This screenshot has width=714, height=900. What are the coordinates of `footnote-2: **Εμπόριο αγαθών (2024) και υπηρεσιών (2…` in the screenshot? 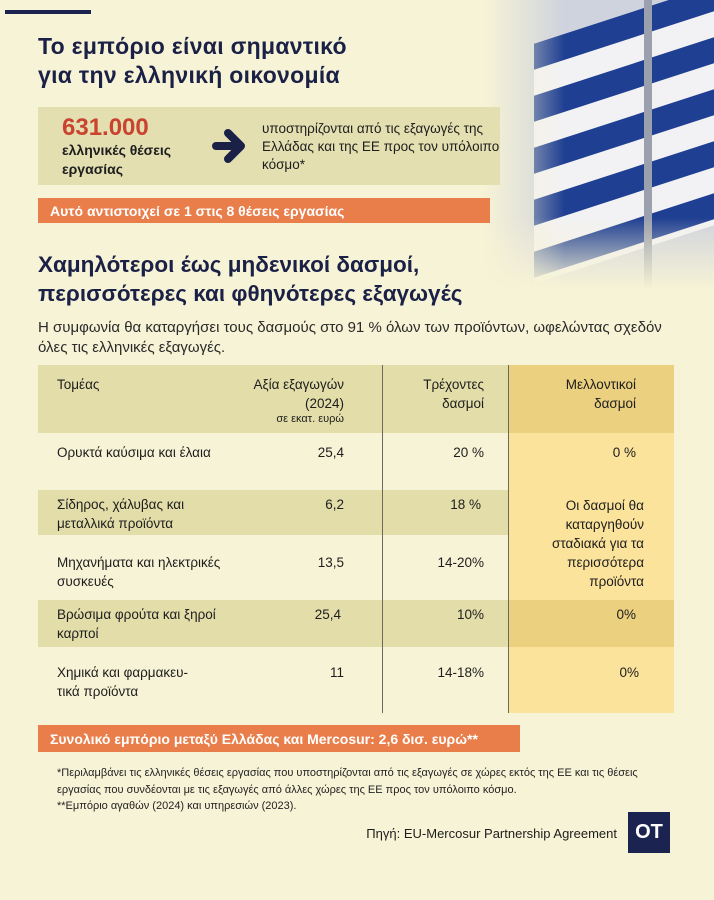 It's located at (177, 806).